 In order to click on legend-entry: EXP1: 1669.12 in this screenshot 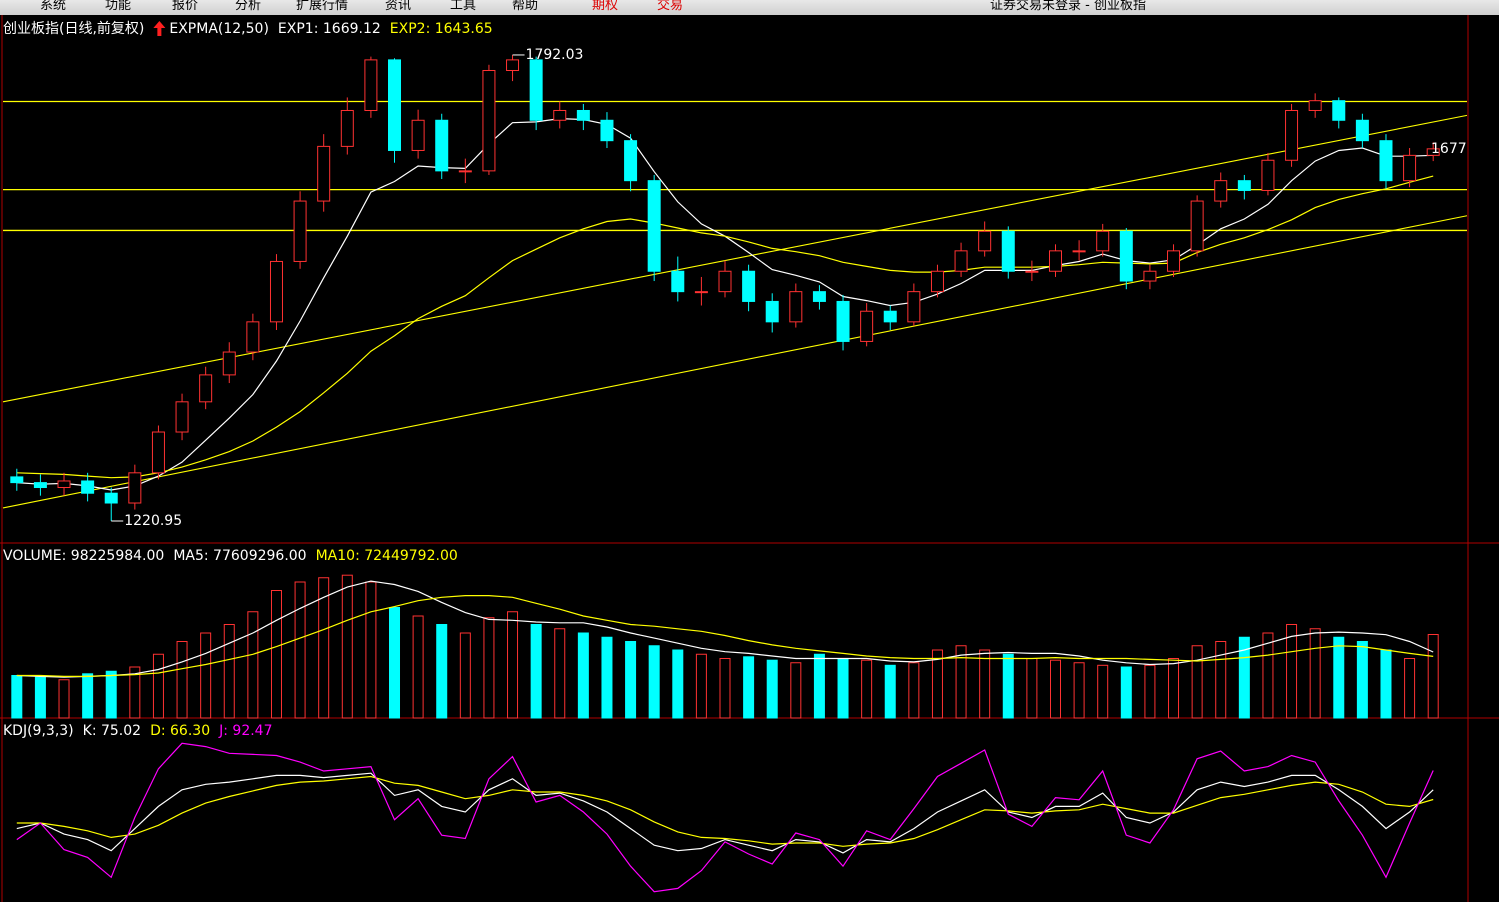, I will do `click(329, 29)`.